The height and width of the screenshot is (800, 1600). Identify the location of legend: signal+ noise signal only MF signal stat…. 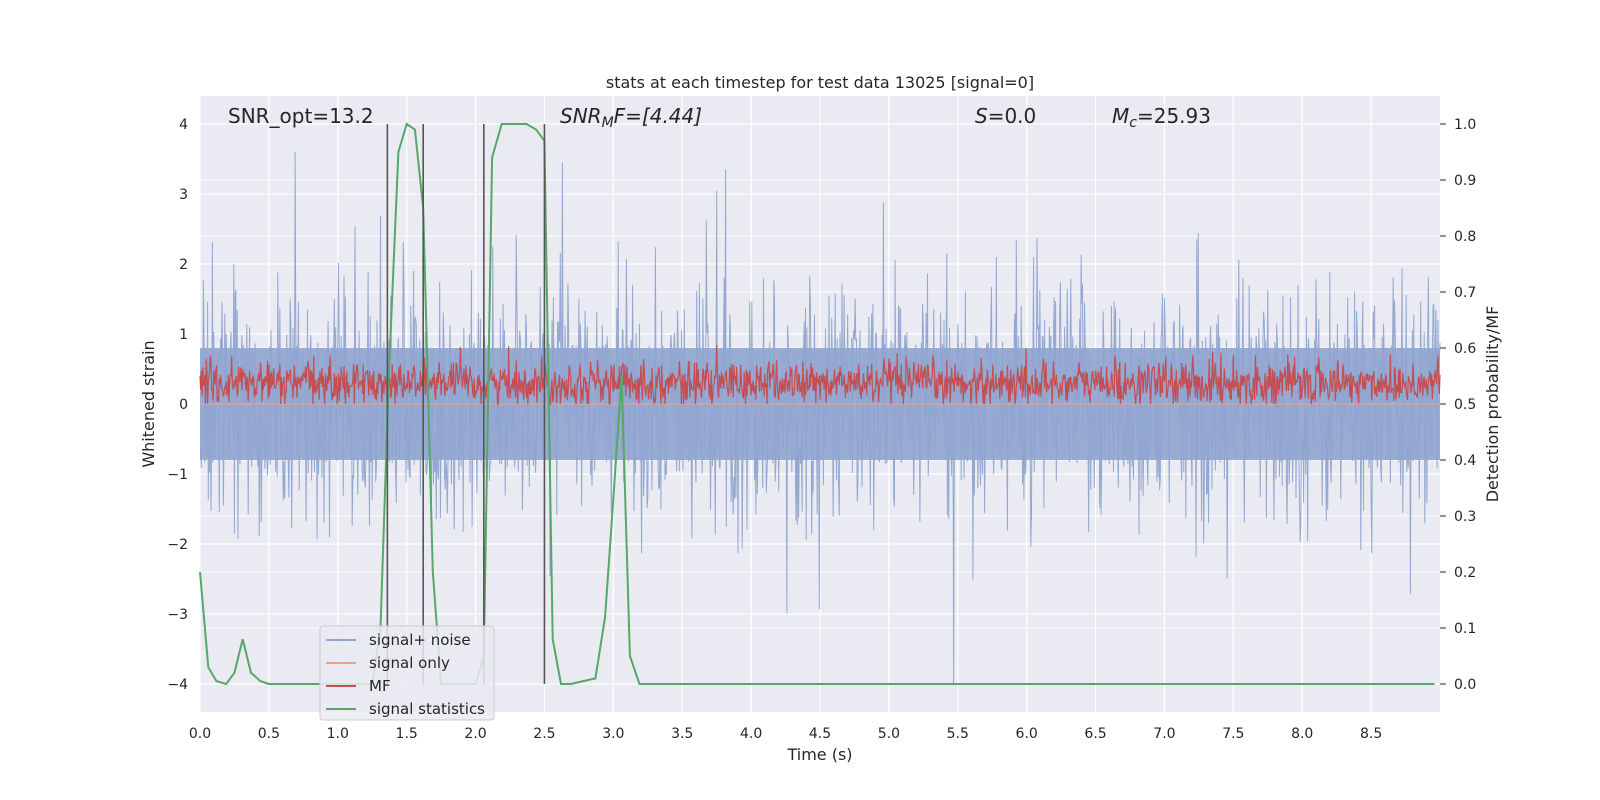
(407, 673).